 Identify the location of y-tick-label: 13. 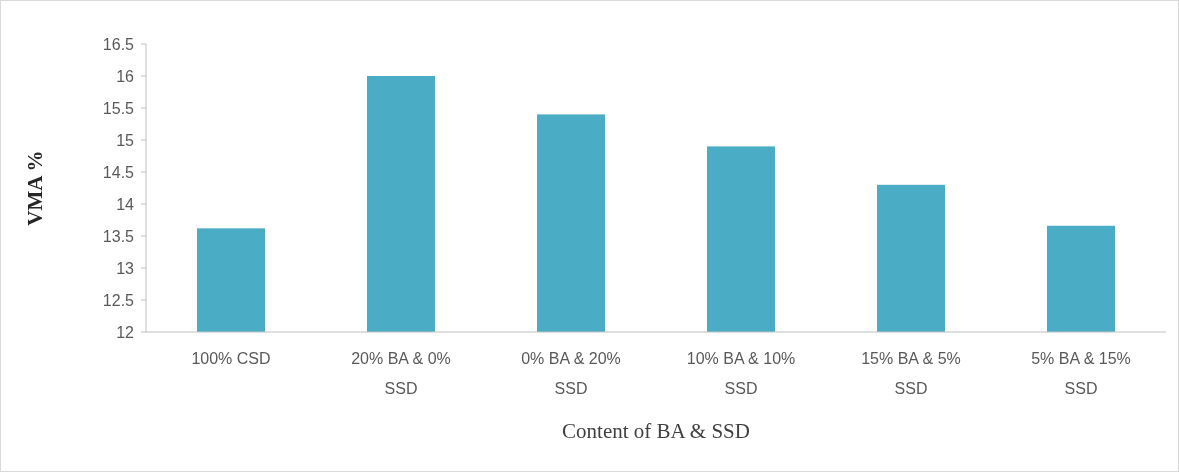
(125, 268).